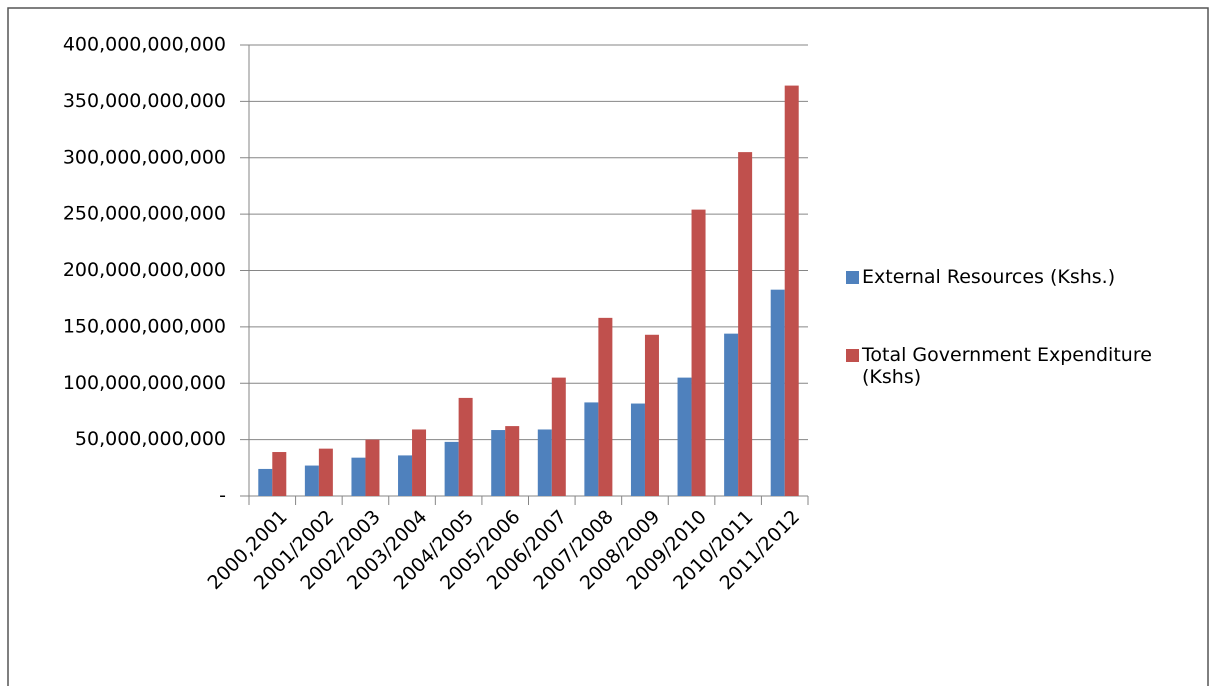 The image size is (1217, 686). I want to click on y-tick-label: 350,000,000,000, so click(144, 101).